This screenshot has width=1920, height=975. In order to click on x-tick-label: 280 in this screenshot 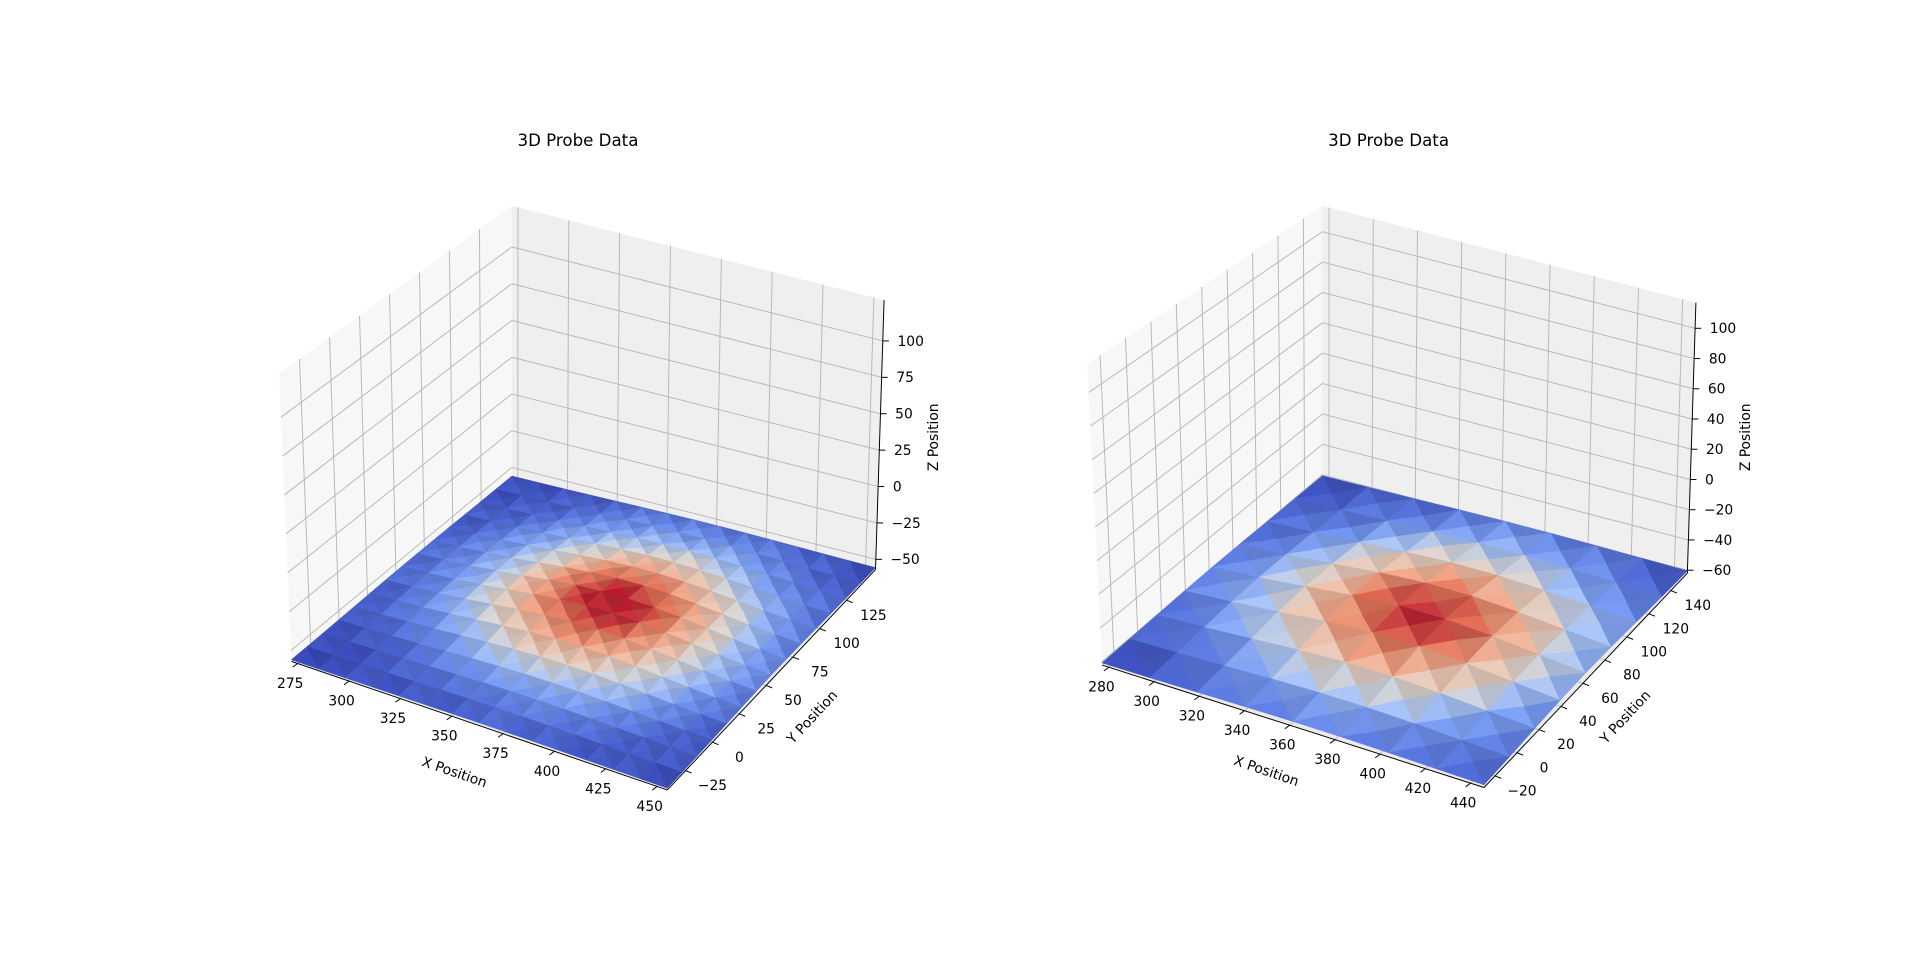, I will do `click(1101, 688)`.